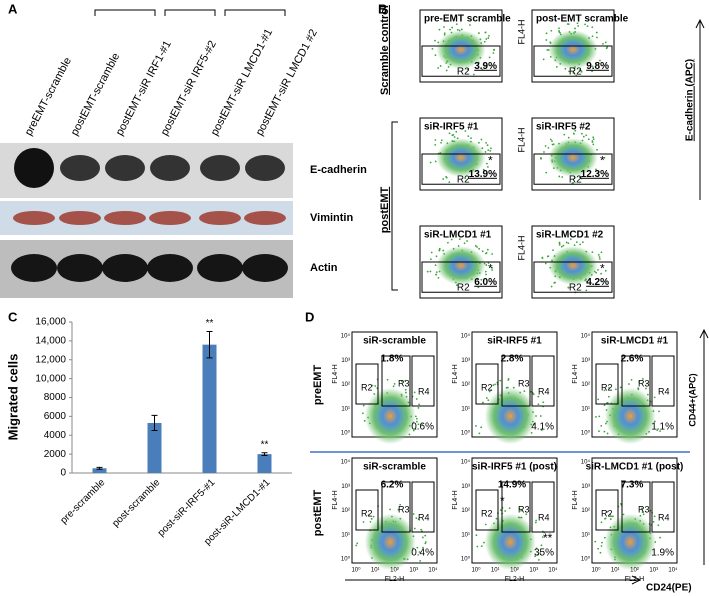 This screenshot has height=596, width=709. What do you see at coordinates (154, 423) in the screenshot?
I see `error-bar` at bounding box center [154, 423].